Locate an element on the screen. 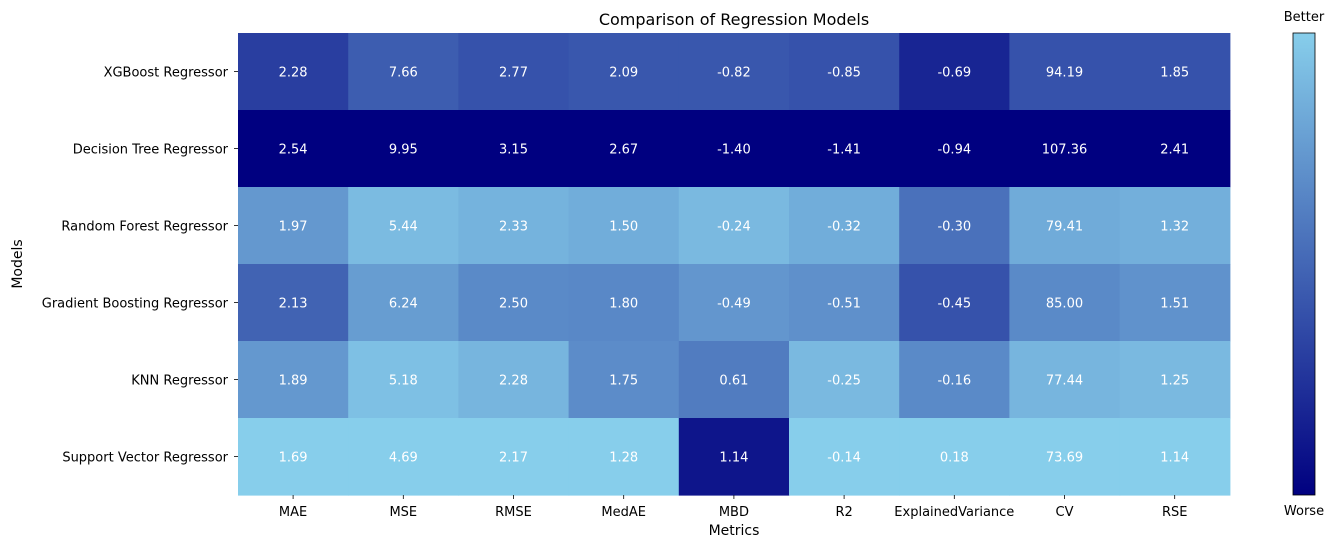 This screenshot has width=1335, height=548. cell-value-label: 2.28 is located at coordinates (293, 73).